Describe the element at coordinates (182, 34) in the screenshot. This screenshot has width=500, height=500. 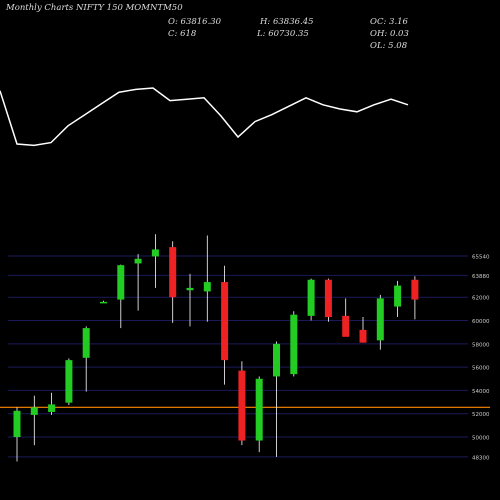
I see `close-value: C: 618` at that location.